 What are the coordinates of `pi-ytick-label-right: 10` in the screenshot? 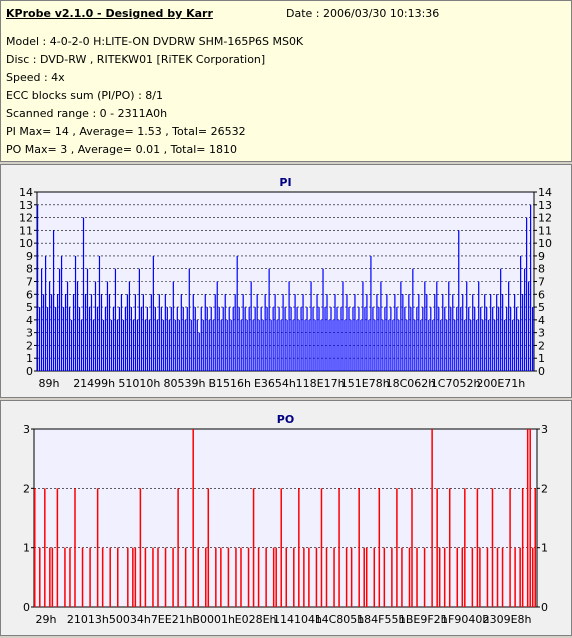 It's located at (545, 243).